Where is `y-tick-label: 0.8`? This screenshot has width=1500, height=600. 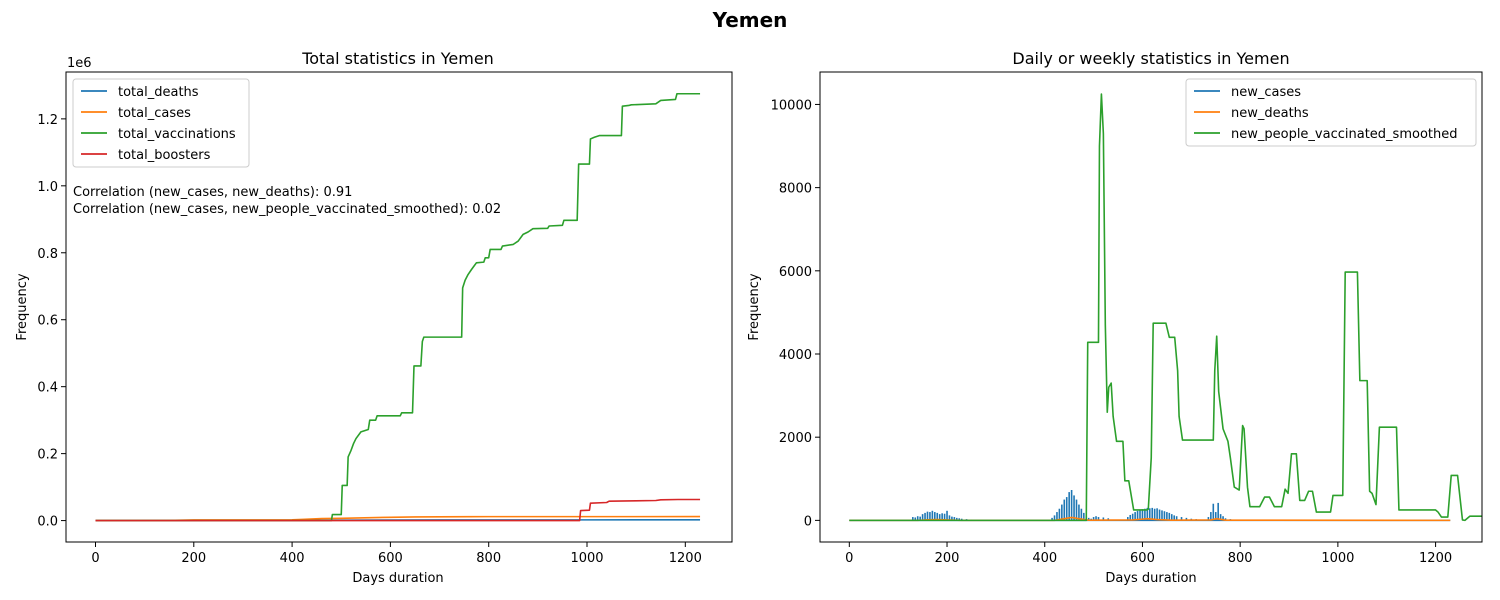
y-tick-label: 0.8 is located at coordinates (47, 254).